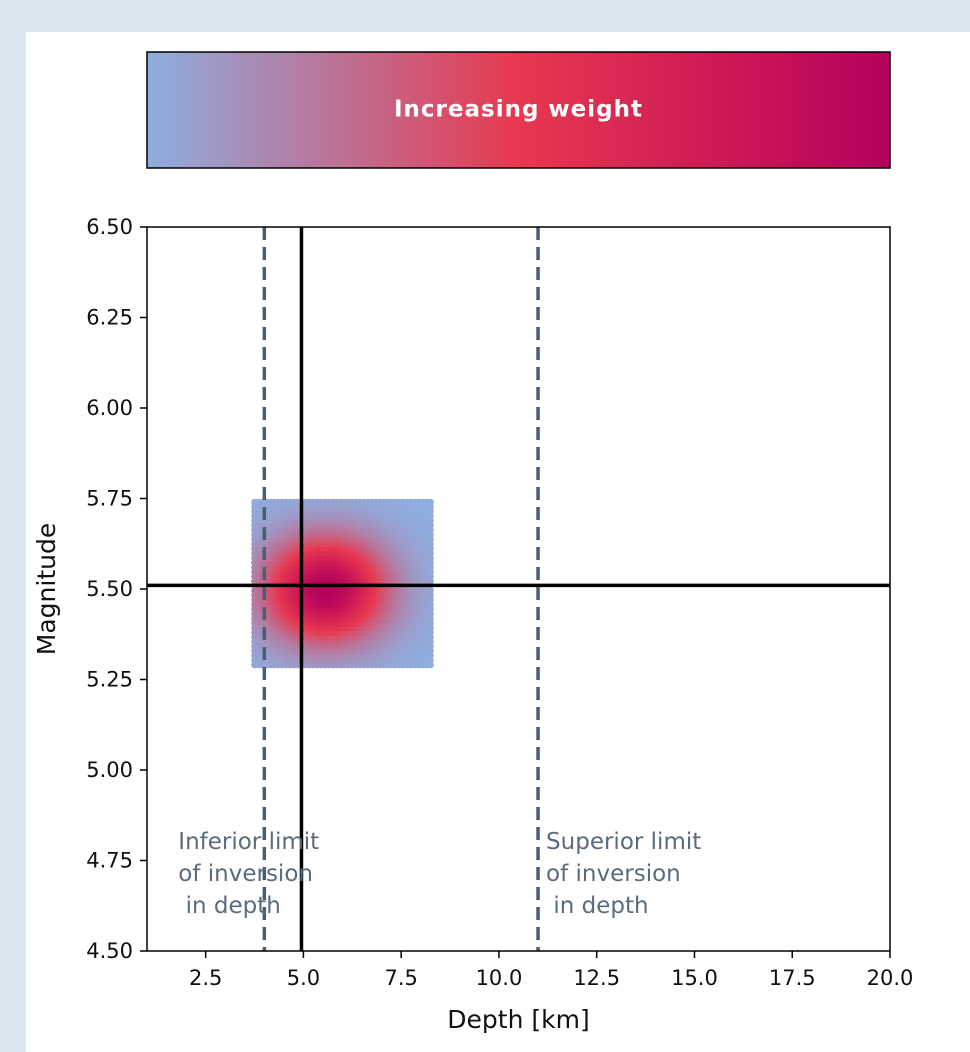 The height and width of the screenshot is (1052, 970). I want to click on y-tick-label: 5.50, so click(109, 589).